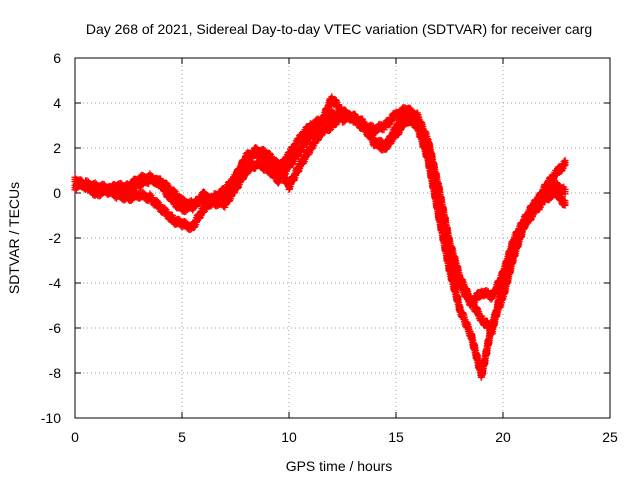 The width and height of the screenshot is (640, 485). What do you see at coordinates (182, 437) in the screenshot?
I see `x-tick-label: 5` at bounding box center [182, 437].